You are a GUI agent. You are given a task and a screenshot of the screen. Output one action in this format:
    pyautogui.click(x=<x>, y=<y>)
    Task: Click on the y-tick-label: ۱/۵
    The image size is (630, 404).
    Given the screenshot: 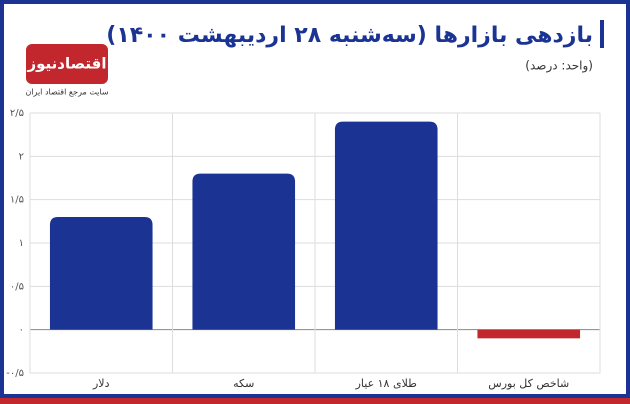 What is the action you would take?
    pyautogui.click(x=17, y=200)
    